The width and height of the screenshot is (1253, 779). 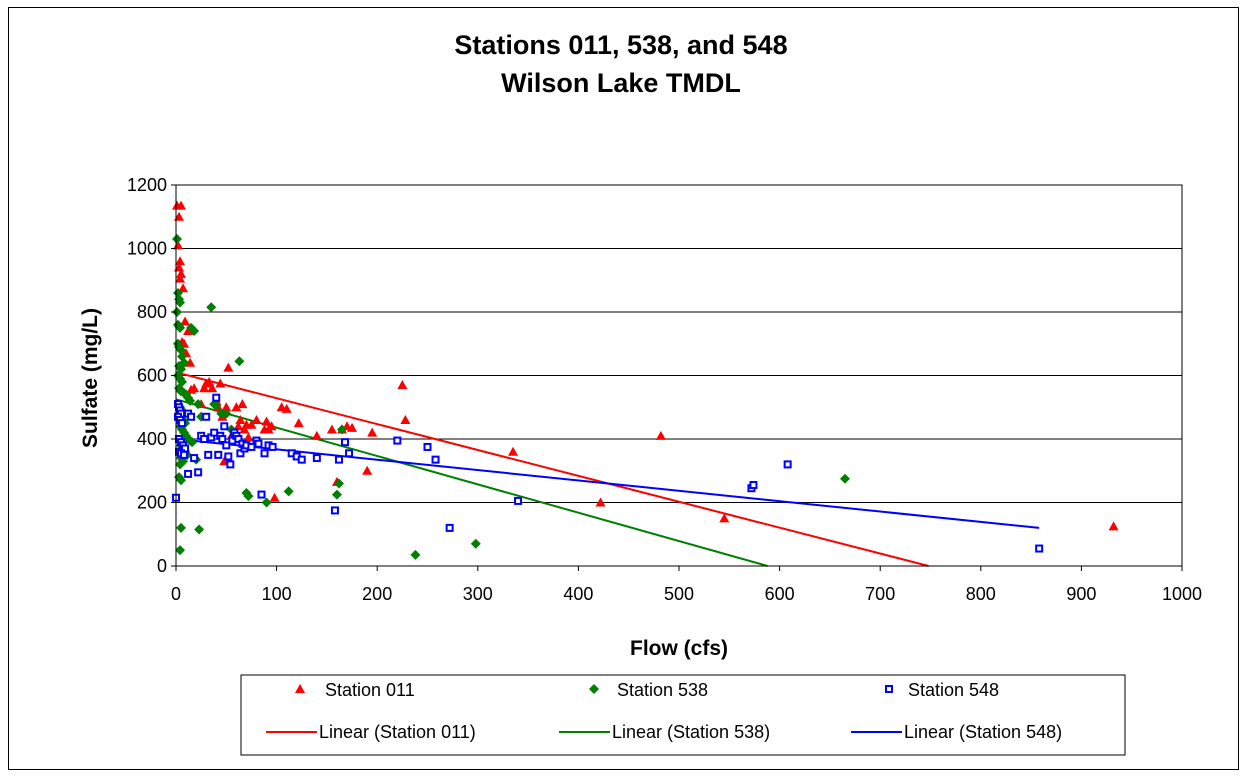 I want to click on x-tick-label-800: 800, so click(x=981, y=594).